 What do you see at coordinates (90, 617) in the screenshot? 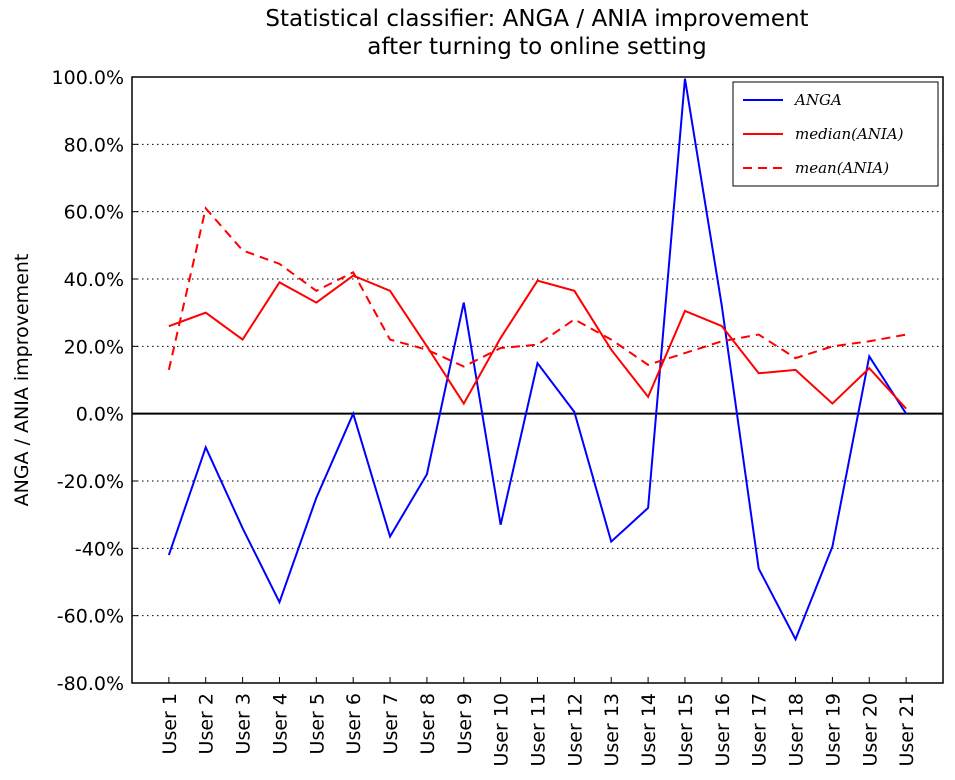
I see `y-tick-label: -60.0%` at bounding box center [90, 617].